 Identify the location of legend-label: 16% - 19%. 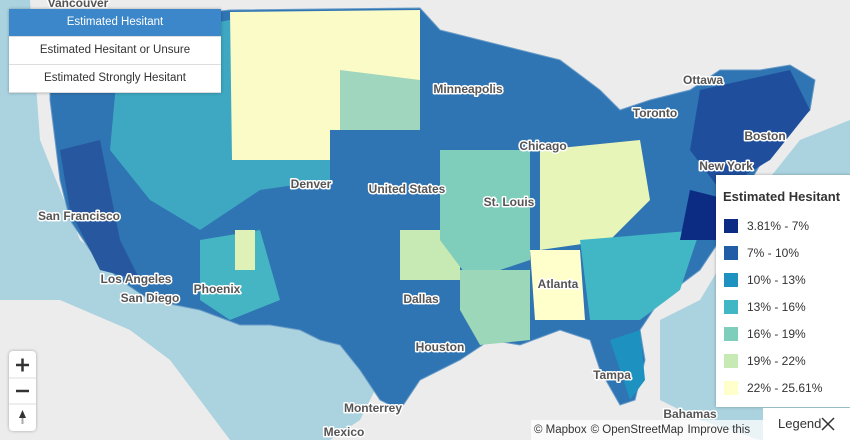
(776, 333).